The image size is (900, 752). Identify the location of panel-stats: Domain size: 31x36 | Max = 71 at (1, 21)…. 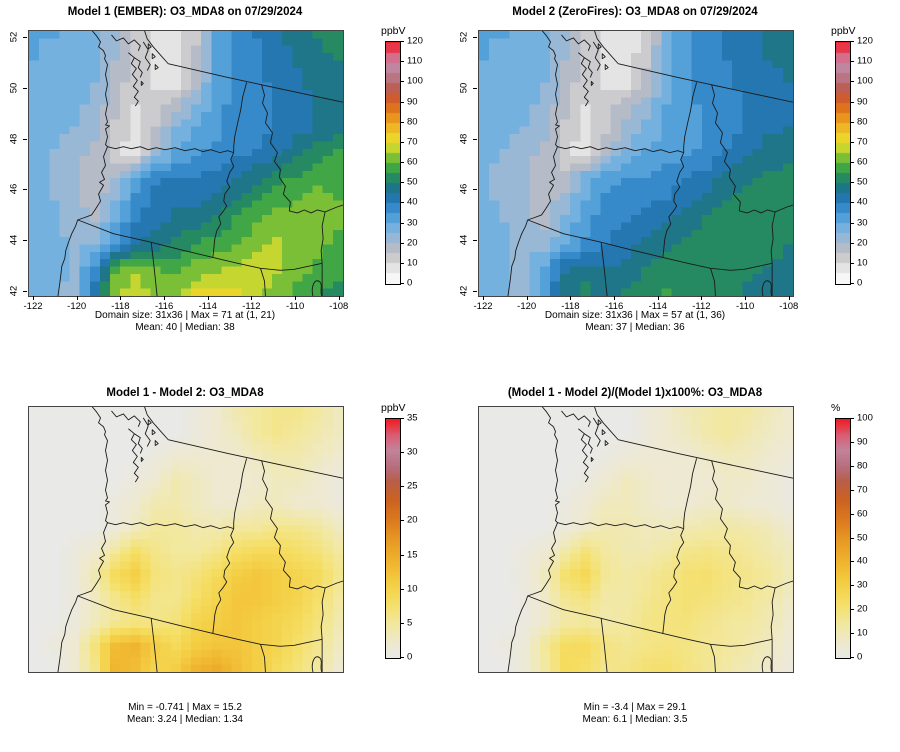
(185, 322).